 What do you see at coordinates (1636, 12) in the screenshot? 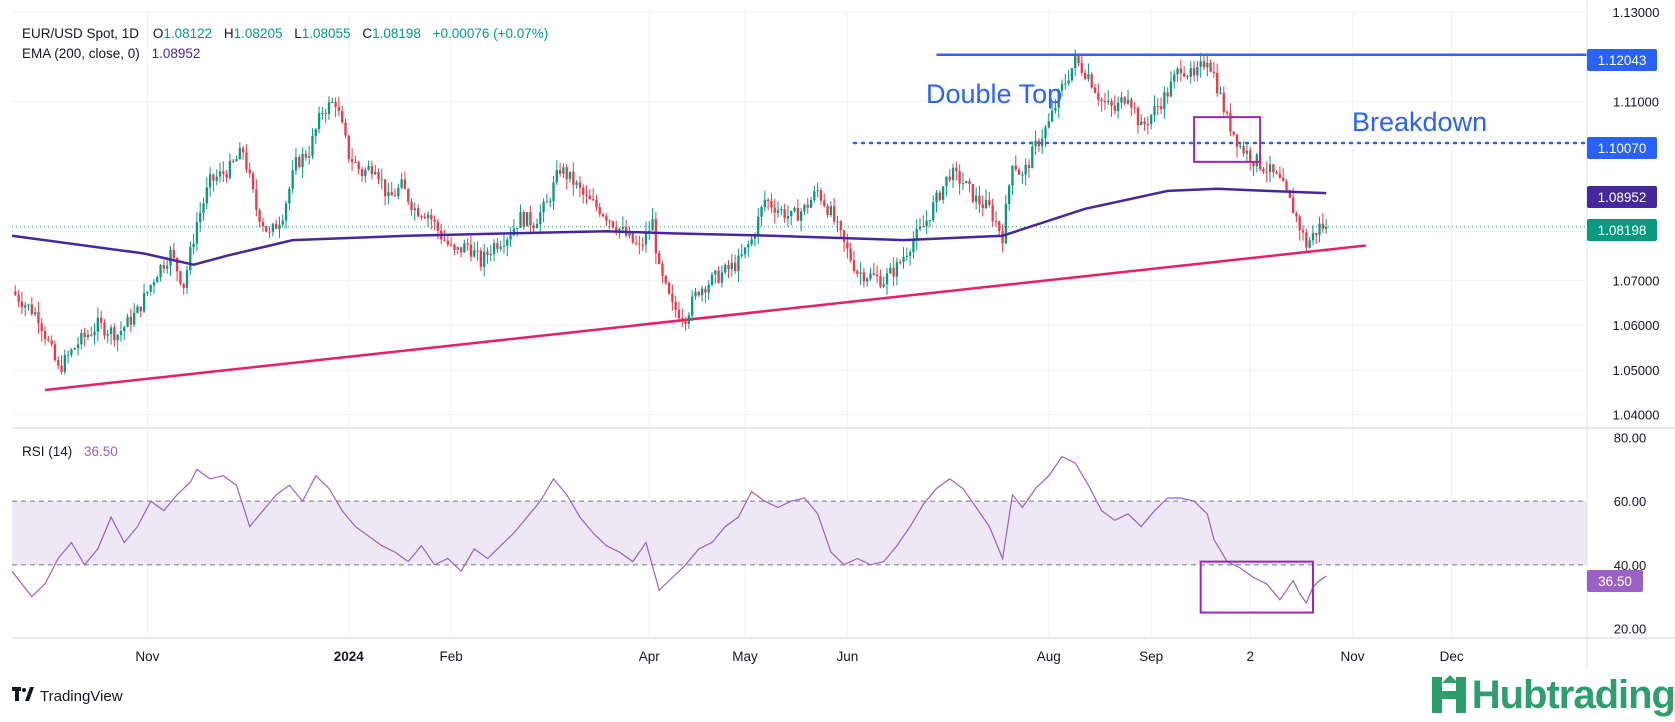
I see `price-tick-label: 1.13000` at bounding box center [1636, 12].